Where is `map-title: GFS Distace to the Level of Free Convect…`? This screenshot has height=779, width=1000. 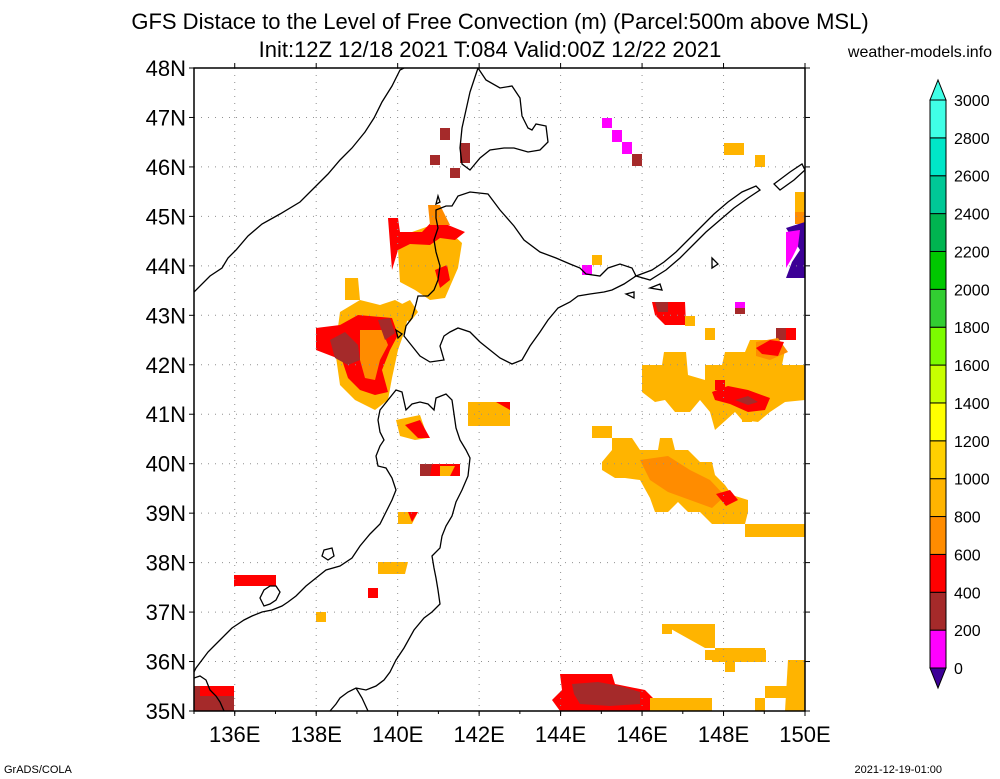 map-title: GFS Distace to the Level of Free Convect… is located at coordinates (500, 21).